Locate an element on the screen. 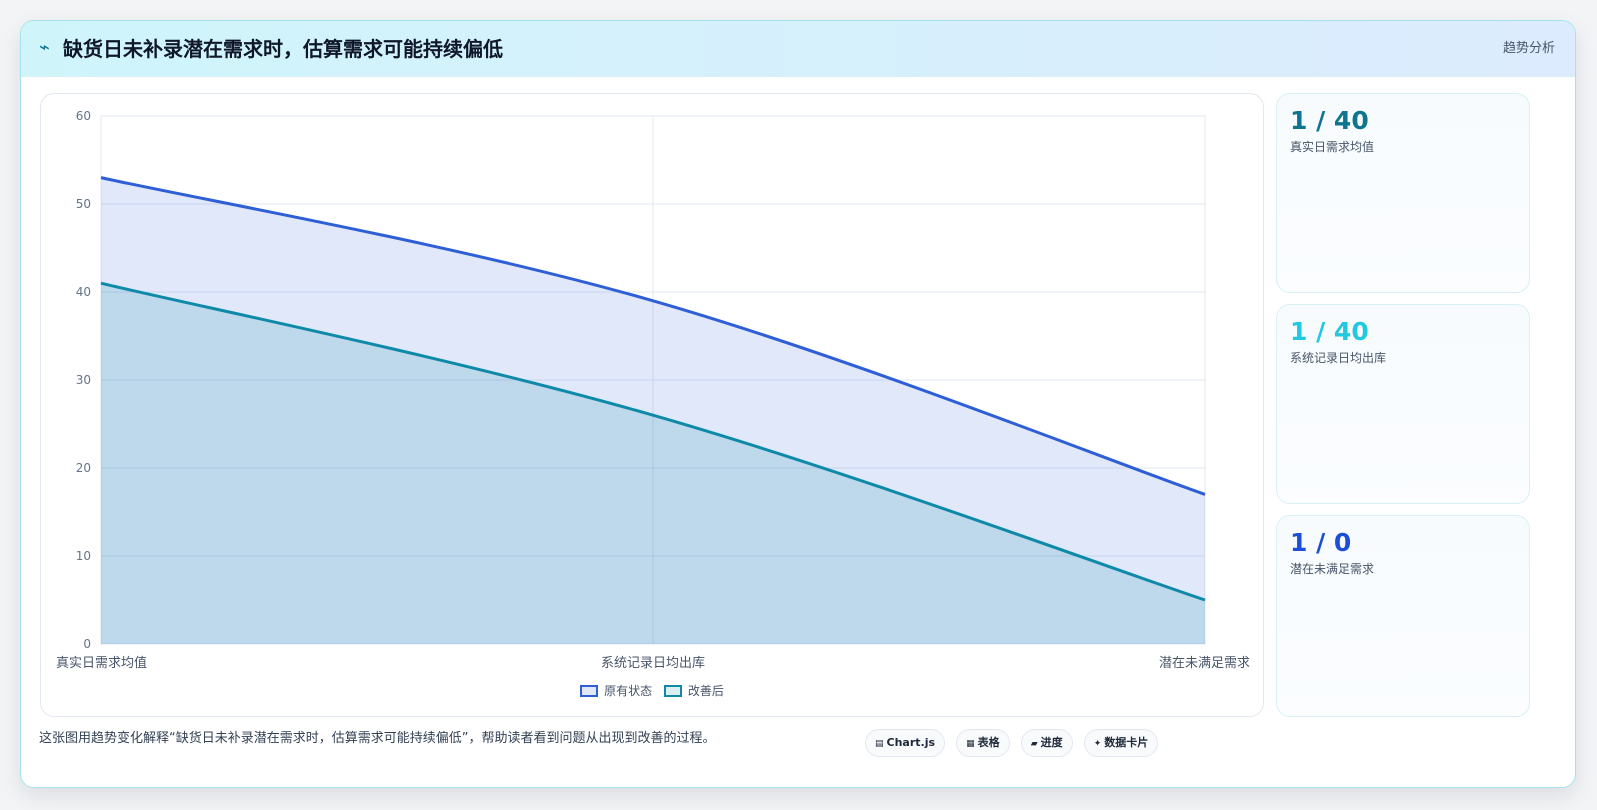 Image resolution: width=1597 pixels, height=810 pixels. chip-table: ▦ 表格 is located at coordinates (983, 743).